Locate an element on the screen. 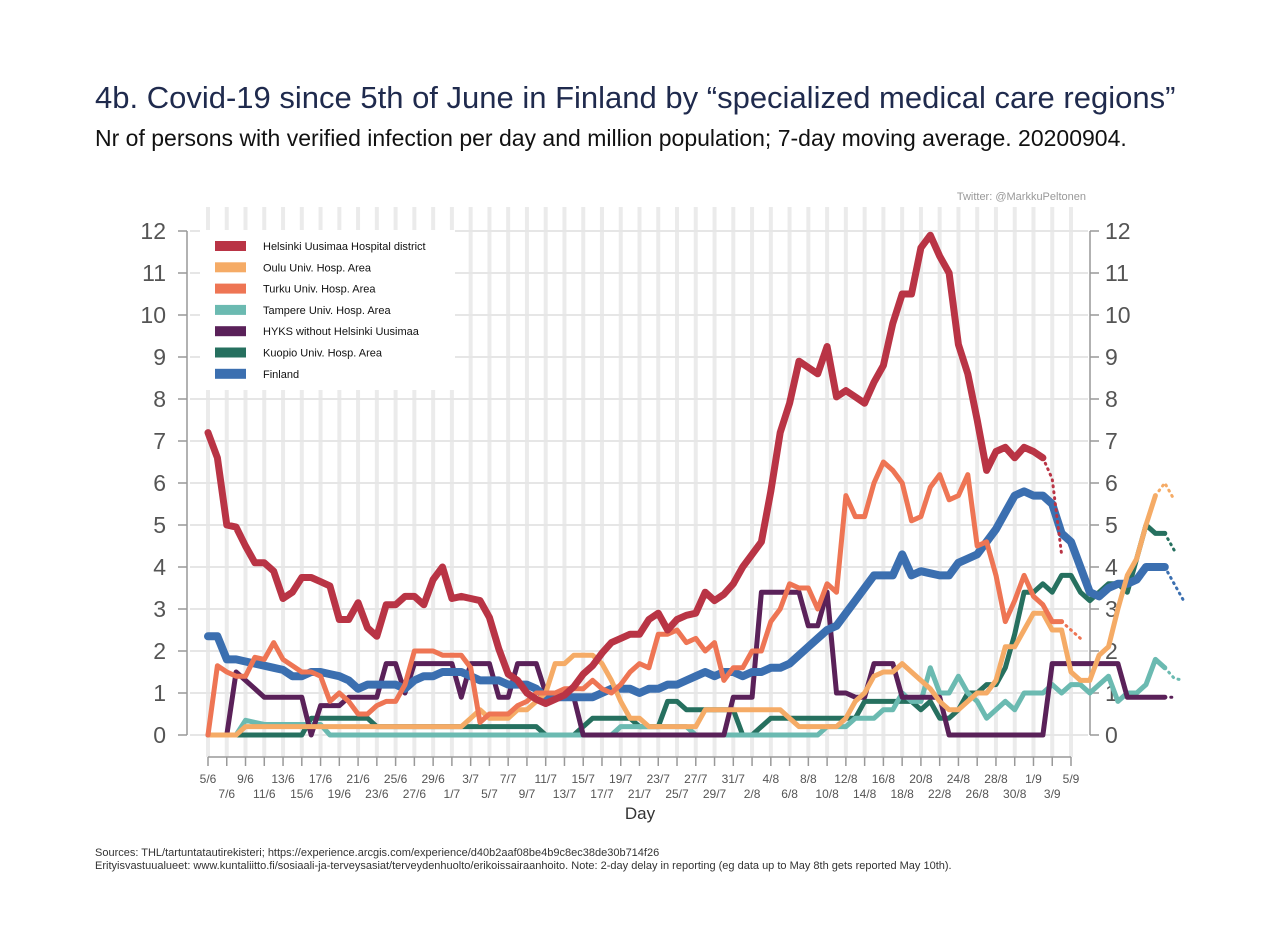 The image size is (1280, 931). y-tick-label-left: 4 is located at coordinates (159, 567).